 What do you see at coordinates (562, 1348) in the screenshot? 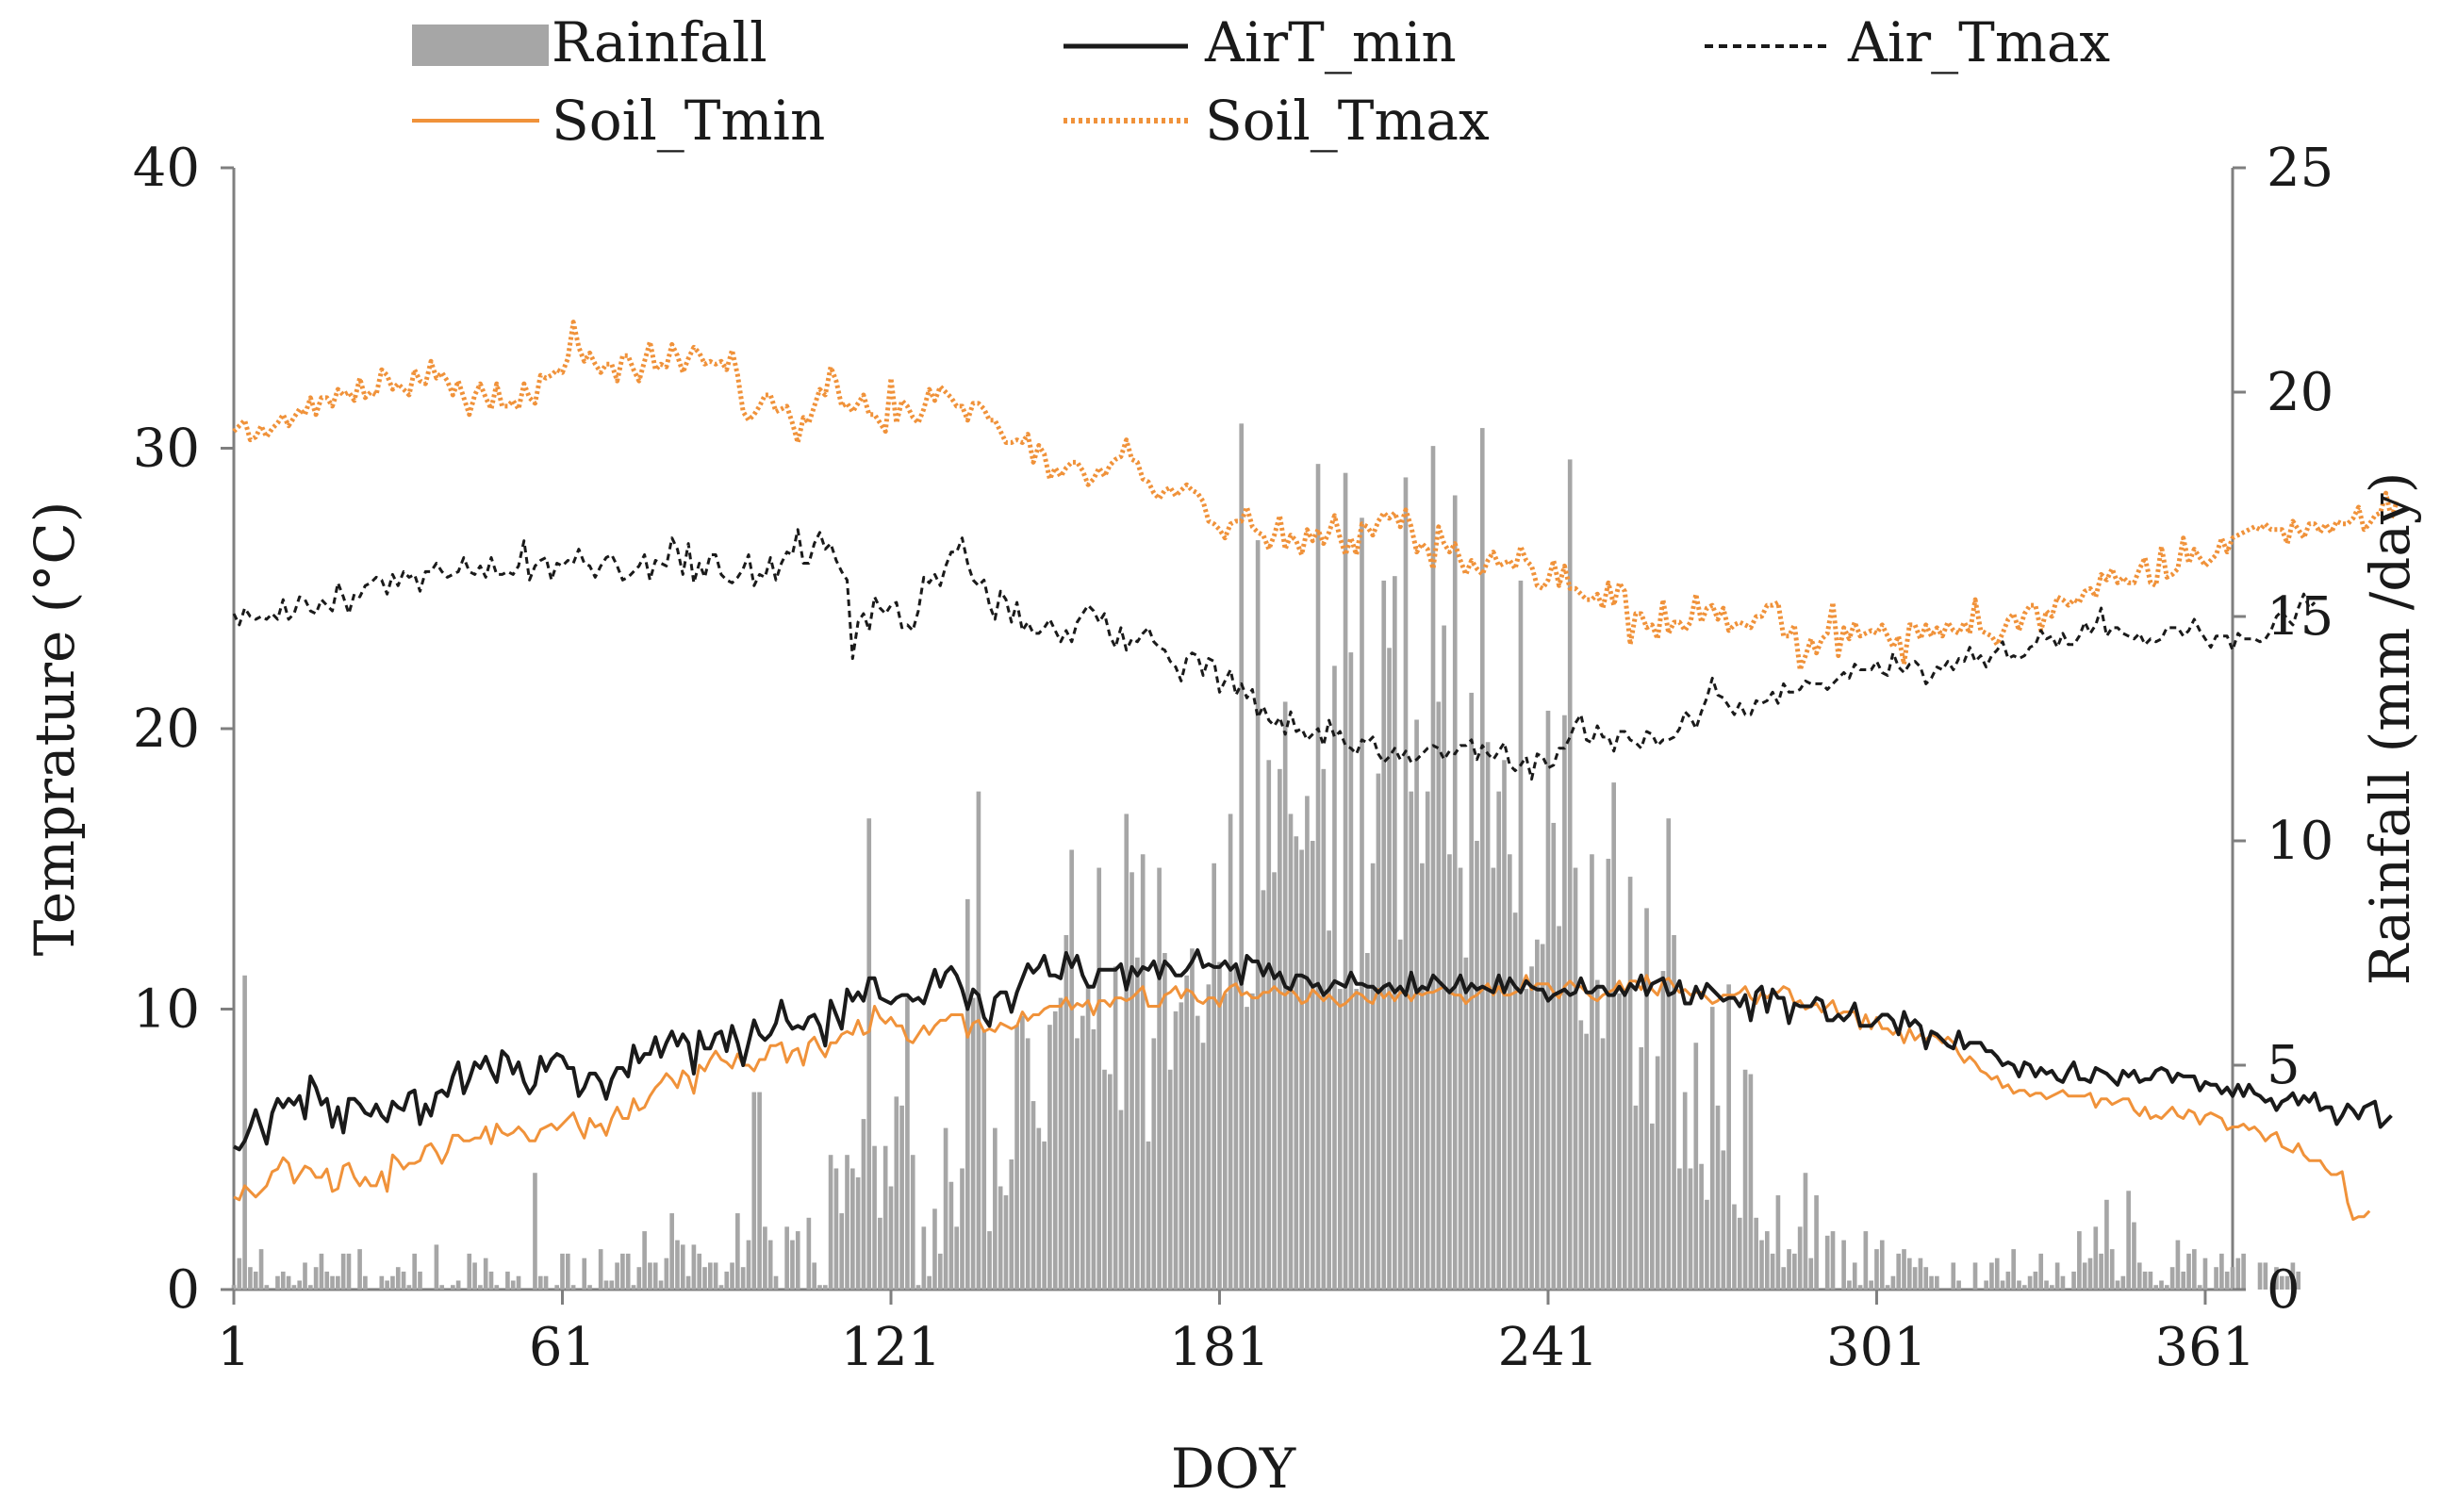
I see `x-tick-label: 61` at bounding box center [562, 1348].